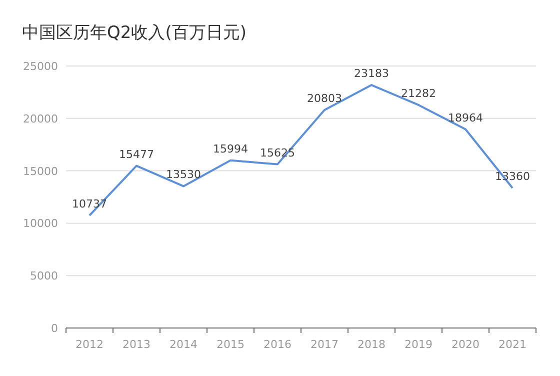 The width and height of the screenshot is (560, 376). I want to click on data-label: 15994, so click(230, 149).